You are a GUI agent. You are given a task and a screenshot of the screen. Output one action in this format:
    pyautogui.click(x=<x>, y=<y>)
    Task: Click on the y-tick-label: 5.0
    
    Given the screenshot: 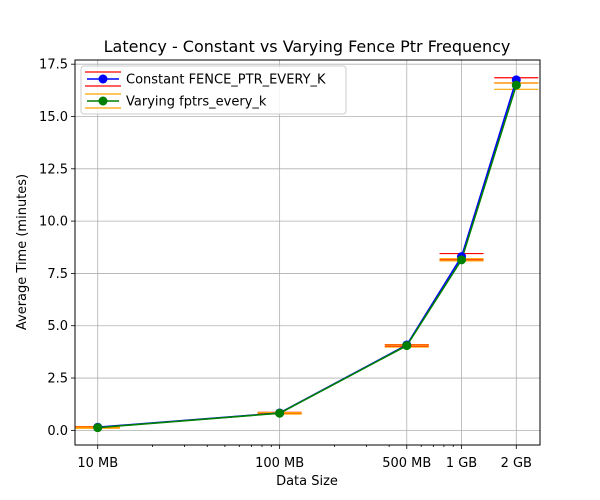 What is the action you would take?
    pyautogui.click(x=57, y=326)
    